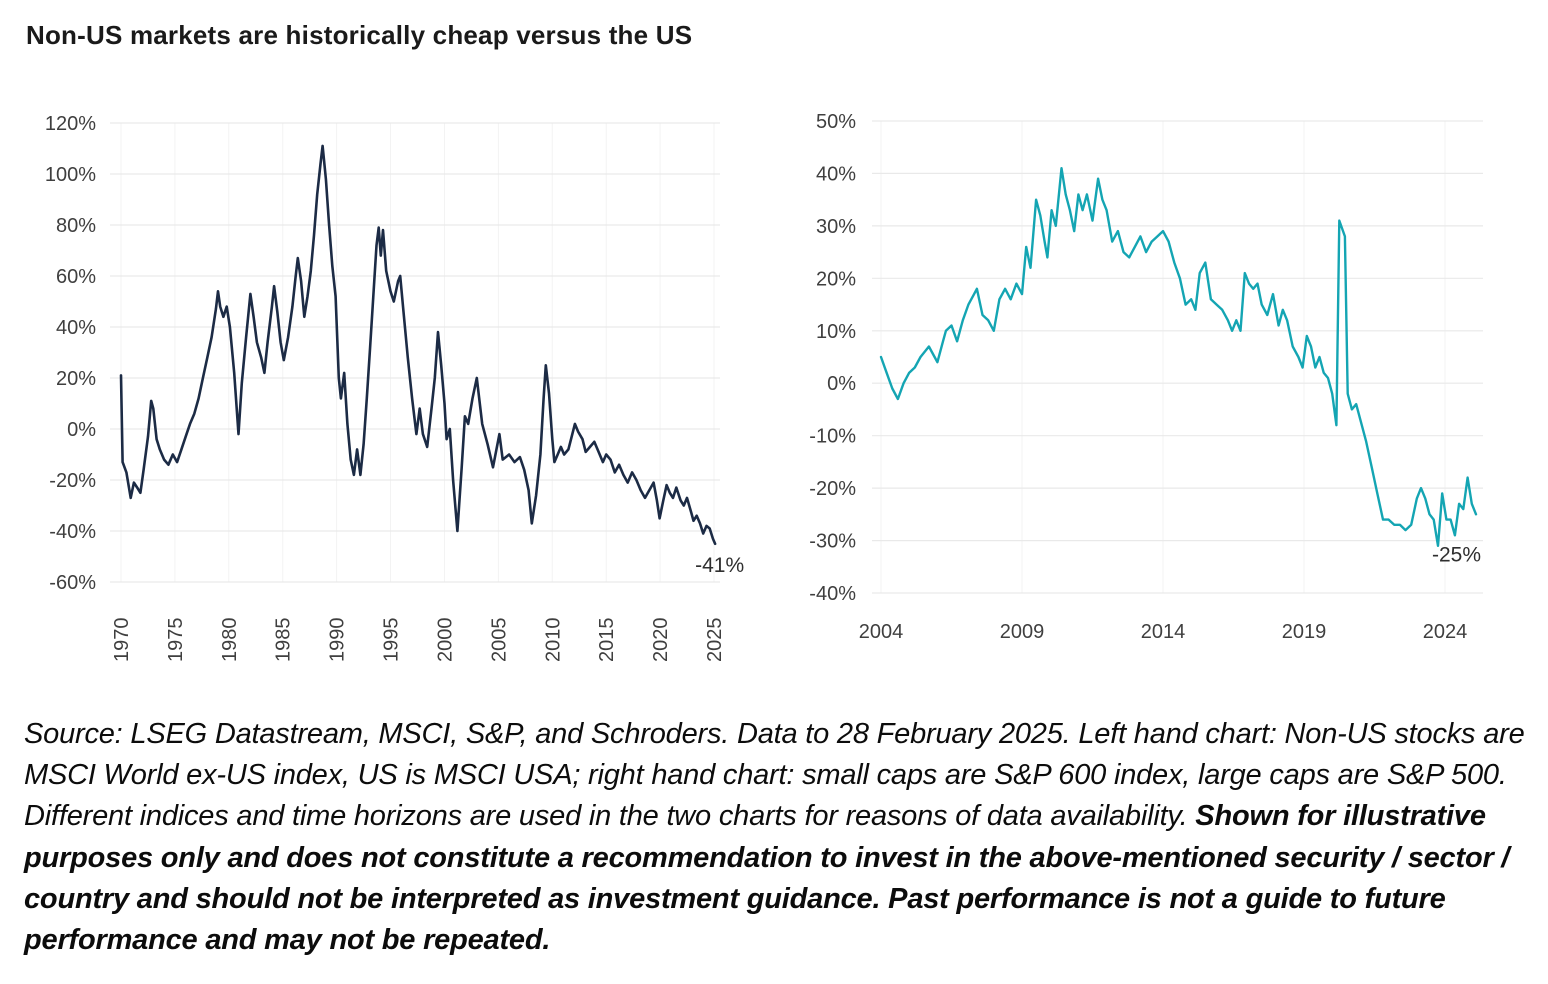 The height and width of the screenshot is (984, 1548). What do you see at coordinates (1456, 554) in the screenshot?
I see `end-value-annotation: -25%` at bounding box center [1456, 554].